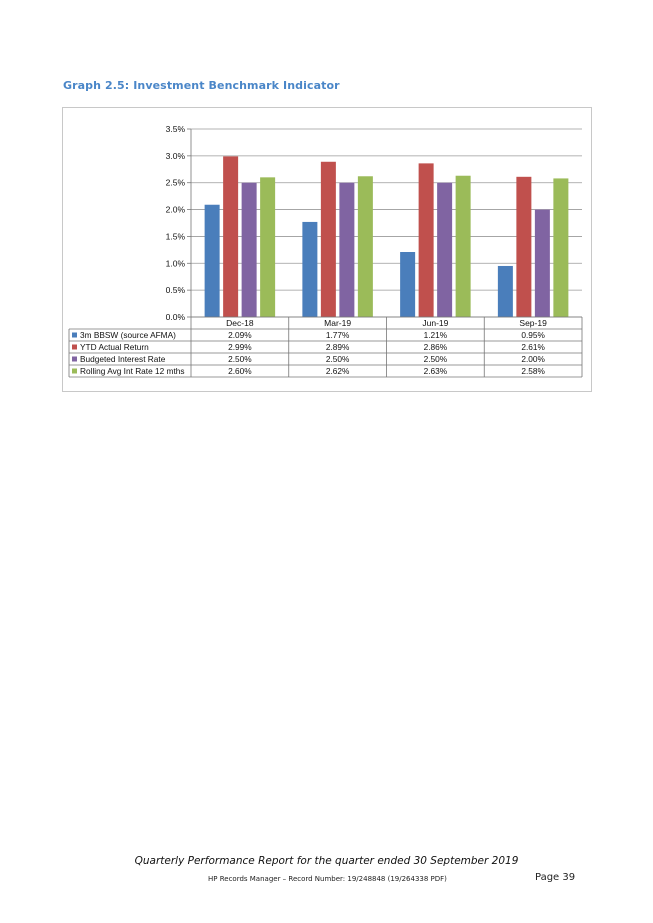  Describe the element at coordinates (533, 323) in the screenshot. I see `category-label: Sep-19` at that location.